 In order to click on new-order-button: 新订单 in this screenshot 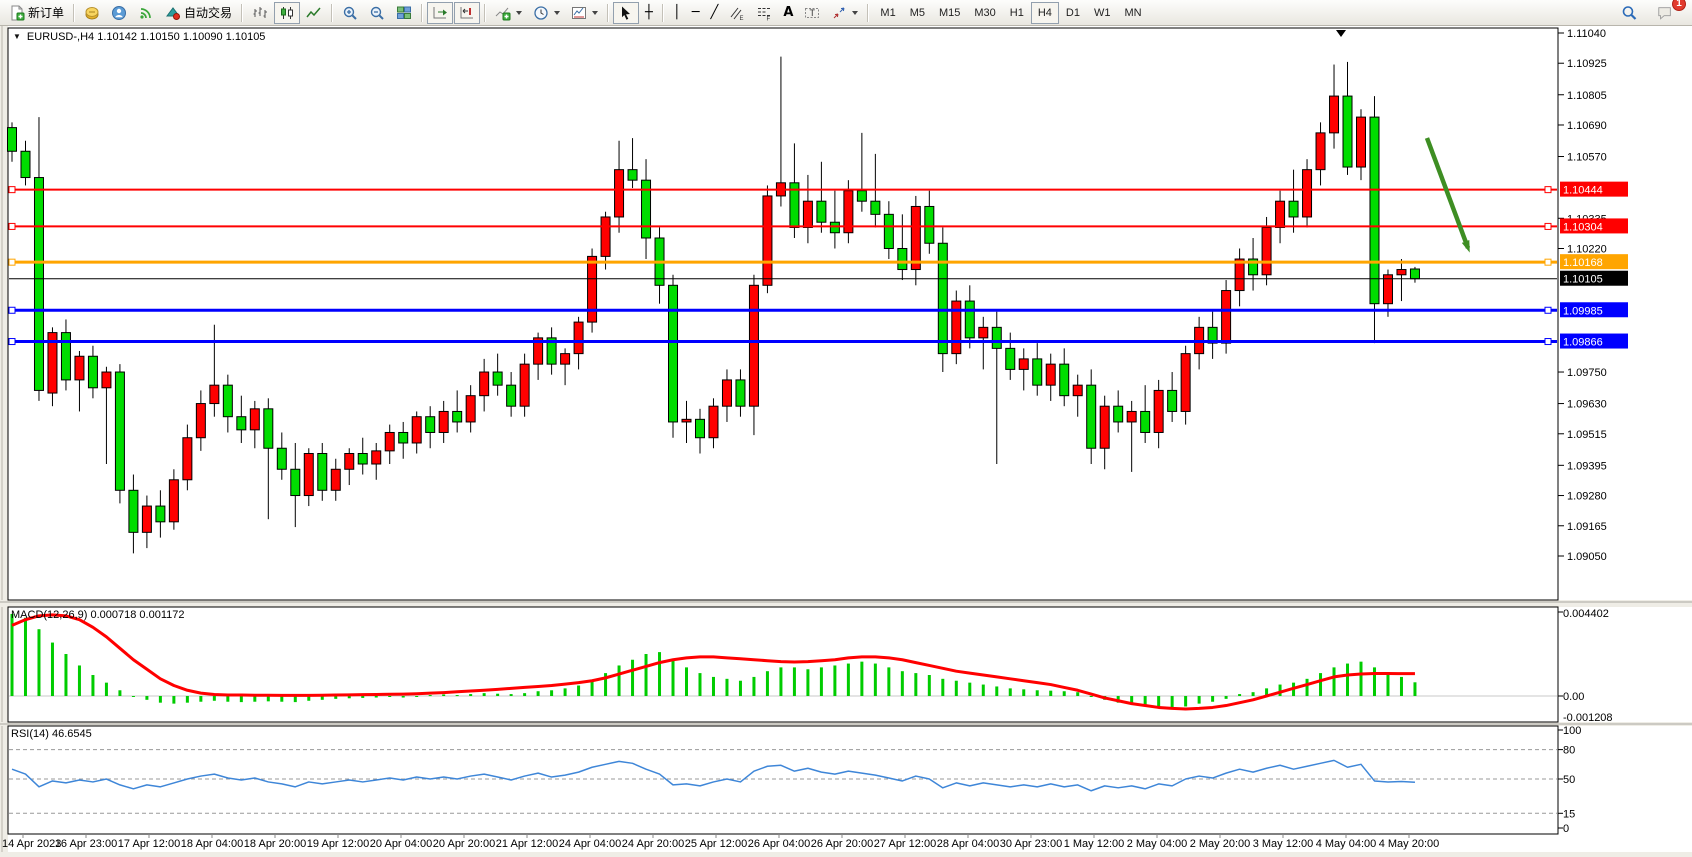, I will do `click(36, 13)`.